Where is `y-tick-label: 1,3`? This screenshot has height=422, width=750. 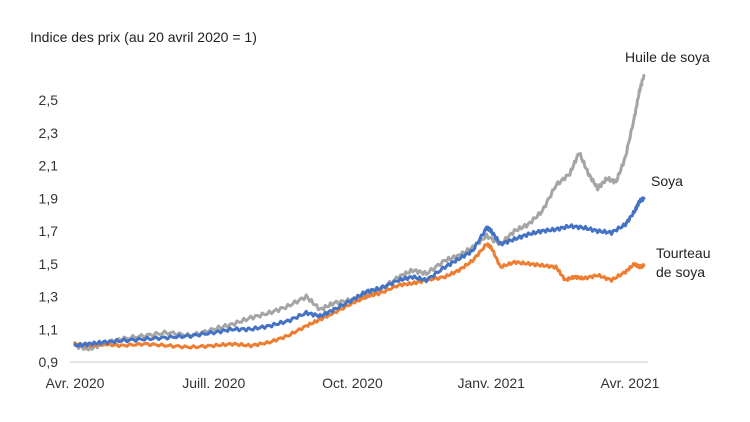 y-tick-label: 1,3 is located at coordinates (49, 297).